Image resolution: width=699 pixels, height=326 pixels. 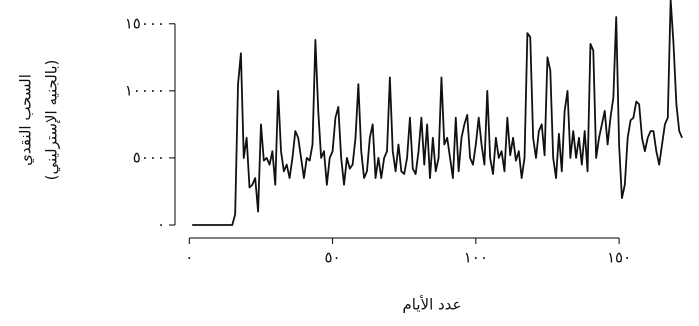 I want to click on x-tick-label: ١٠٠, so click(x=476, y=258).